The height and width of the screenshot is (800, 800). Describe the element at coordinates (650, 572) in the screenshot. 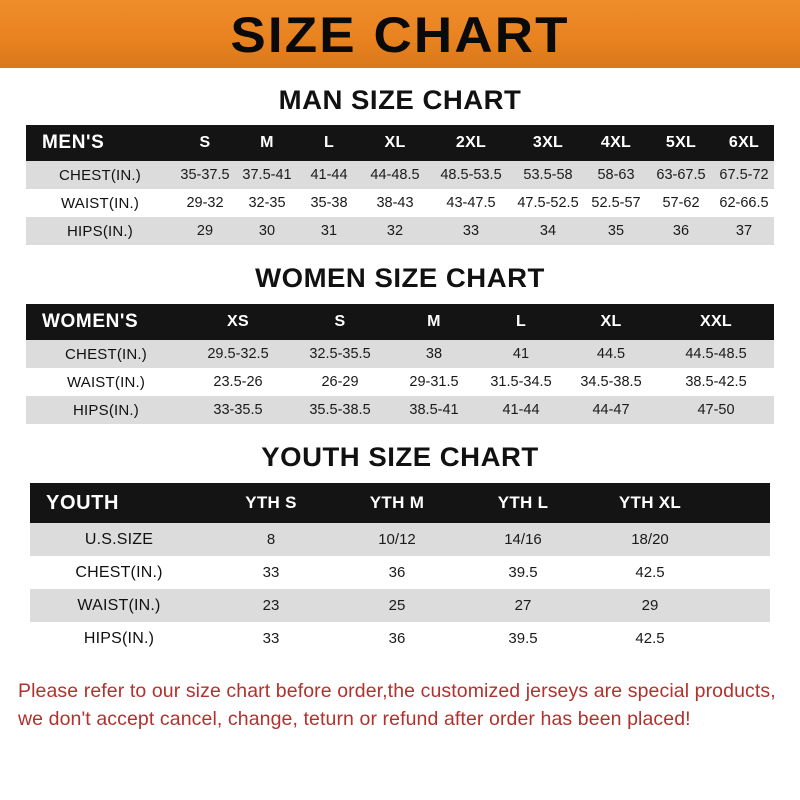

I see `youth-cell-1-3: 42.5` at that location.